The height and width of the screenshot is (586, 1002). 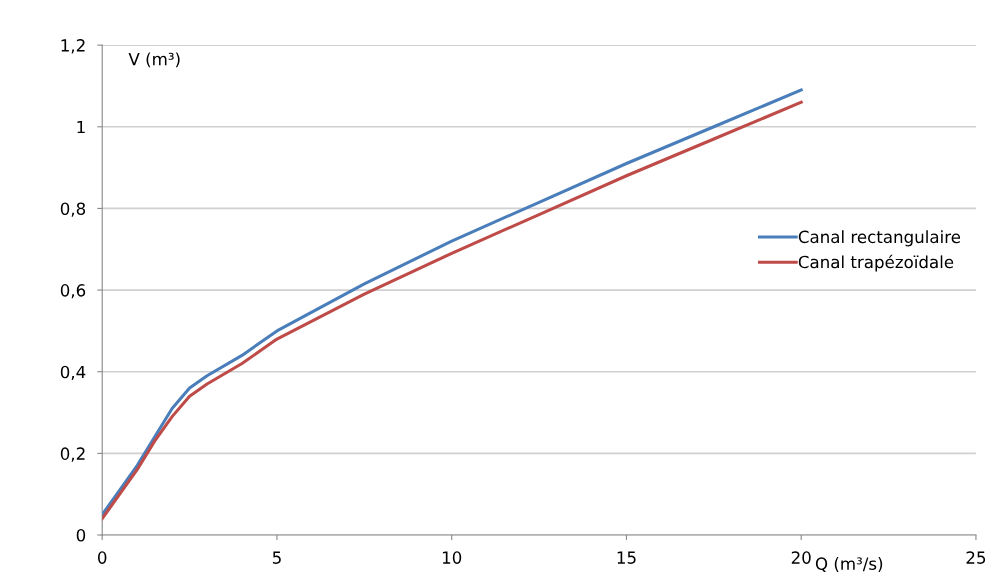 What do you see at coordinates (72, 454) in the screenshot?
I see `y-tick-label: 0,2` at bounding box center [72, 454].